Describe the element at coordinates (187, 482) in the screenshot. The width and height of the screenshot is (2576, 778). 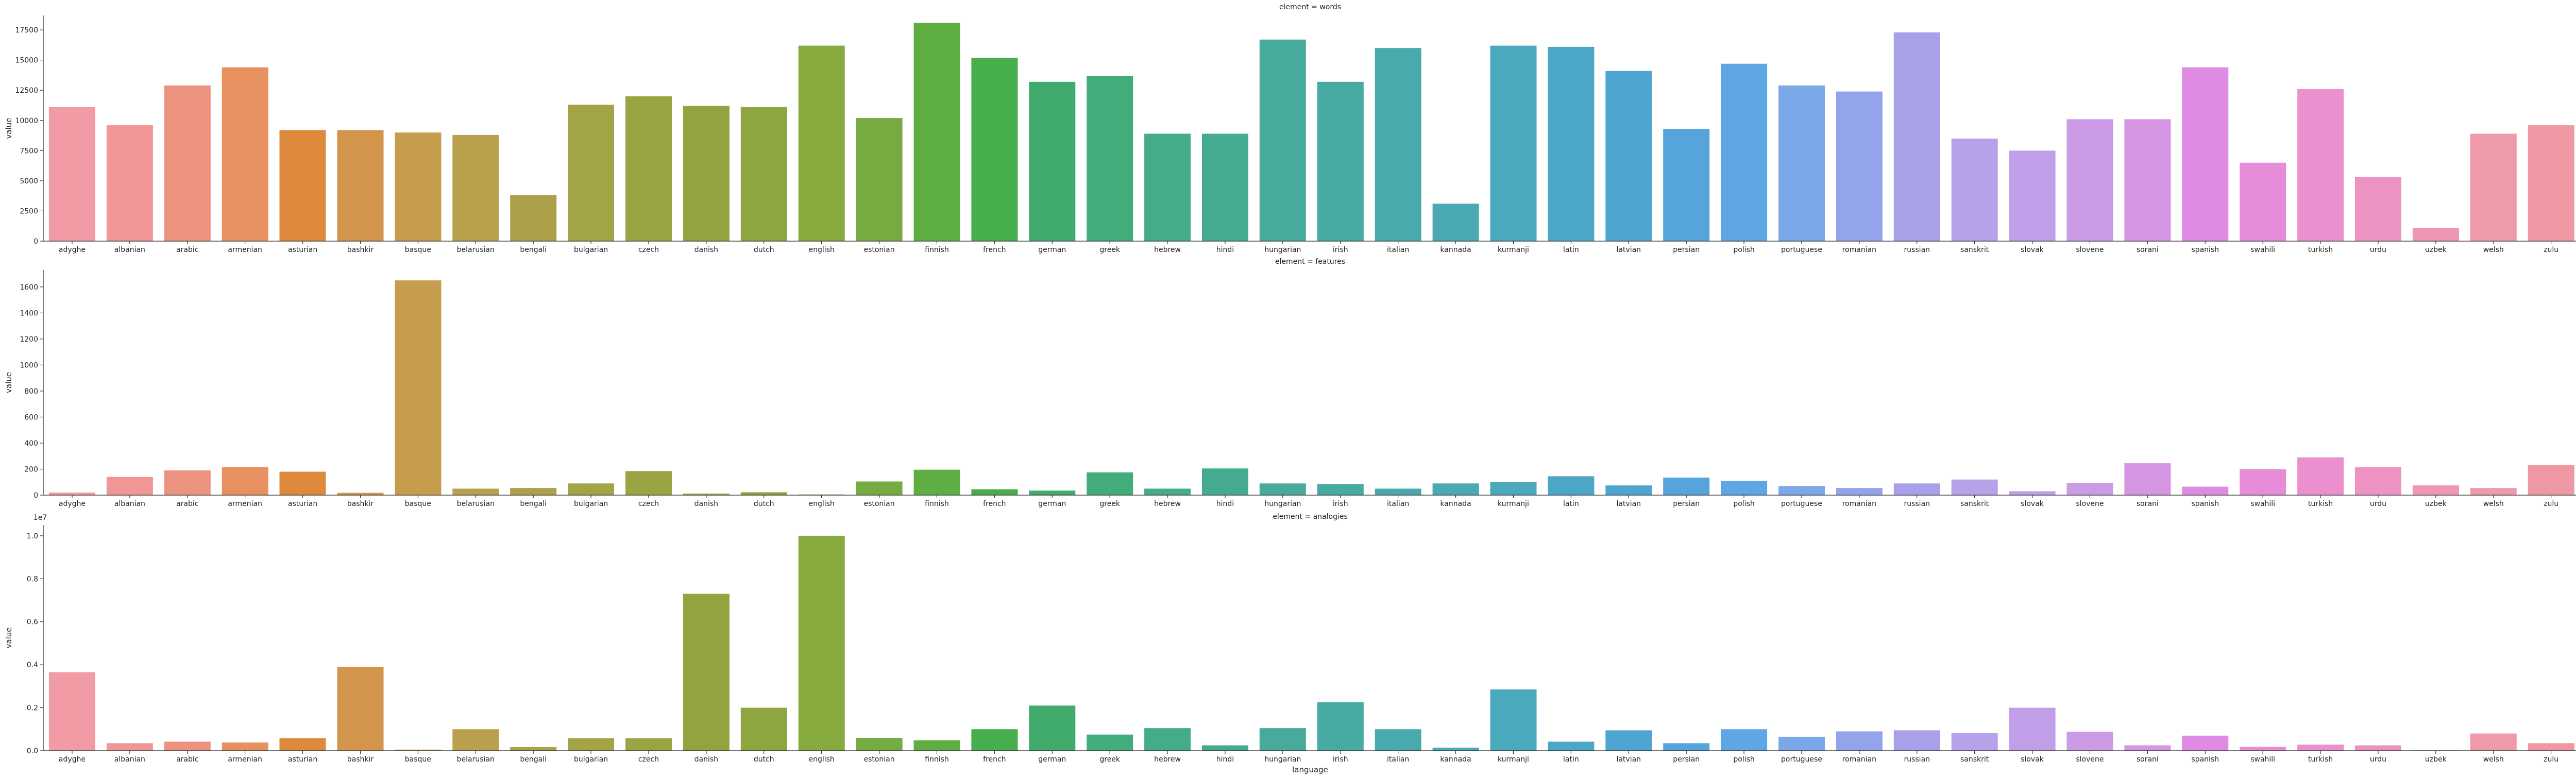
I see `bar-arabic` at that location.